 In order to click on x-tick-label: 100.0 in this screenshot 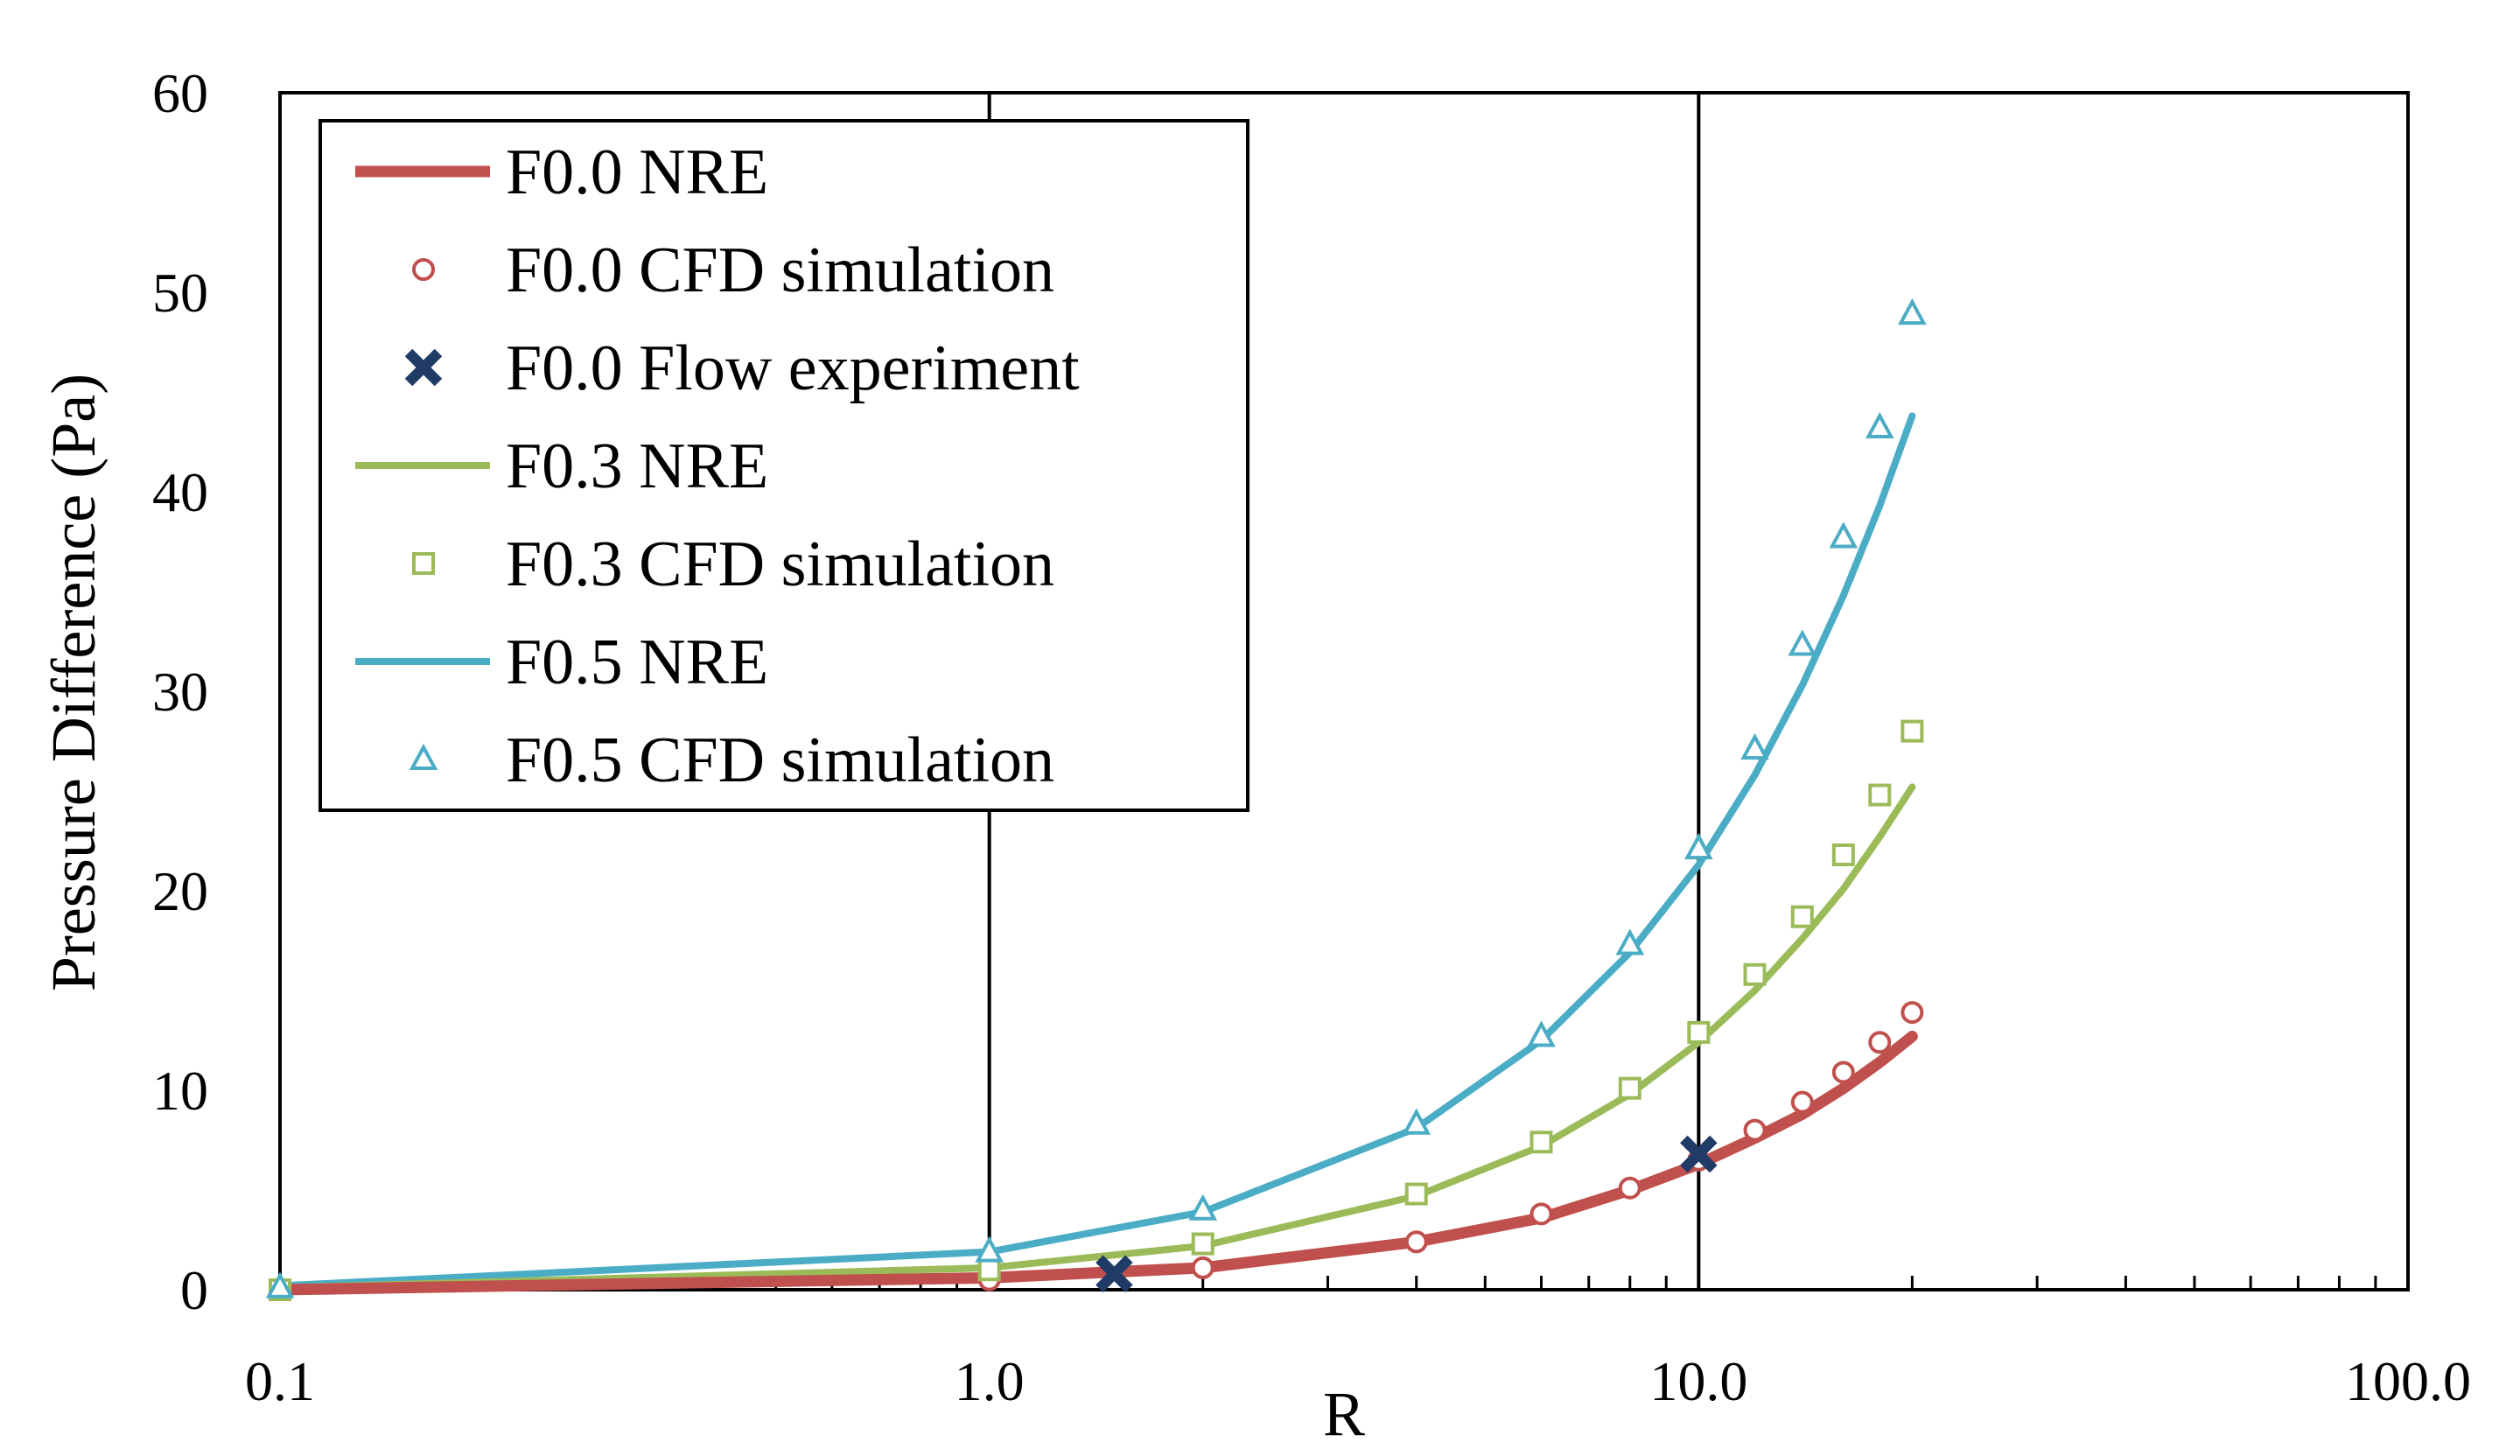, I will do `click(2408, 1381)`.